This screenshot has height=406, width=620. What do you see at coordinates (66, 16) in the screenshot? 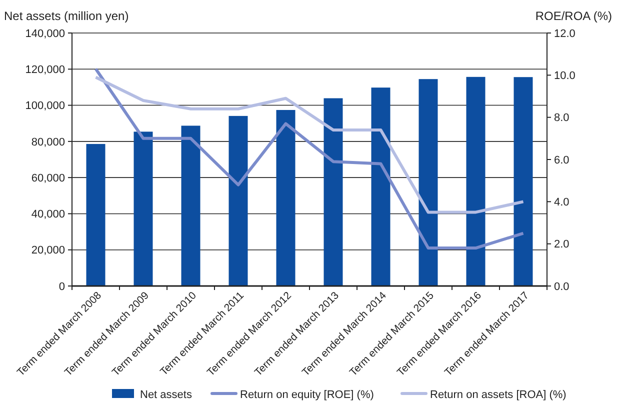
I see `y-axis-title: Net assets (million yen)` at bounding box center [66, 16].